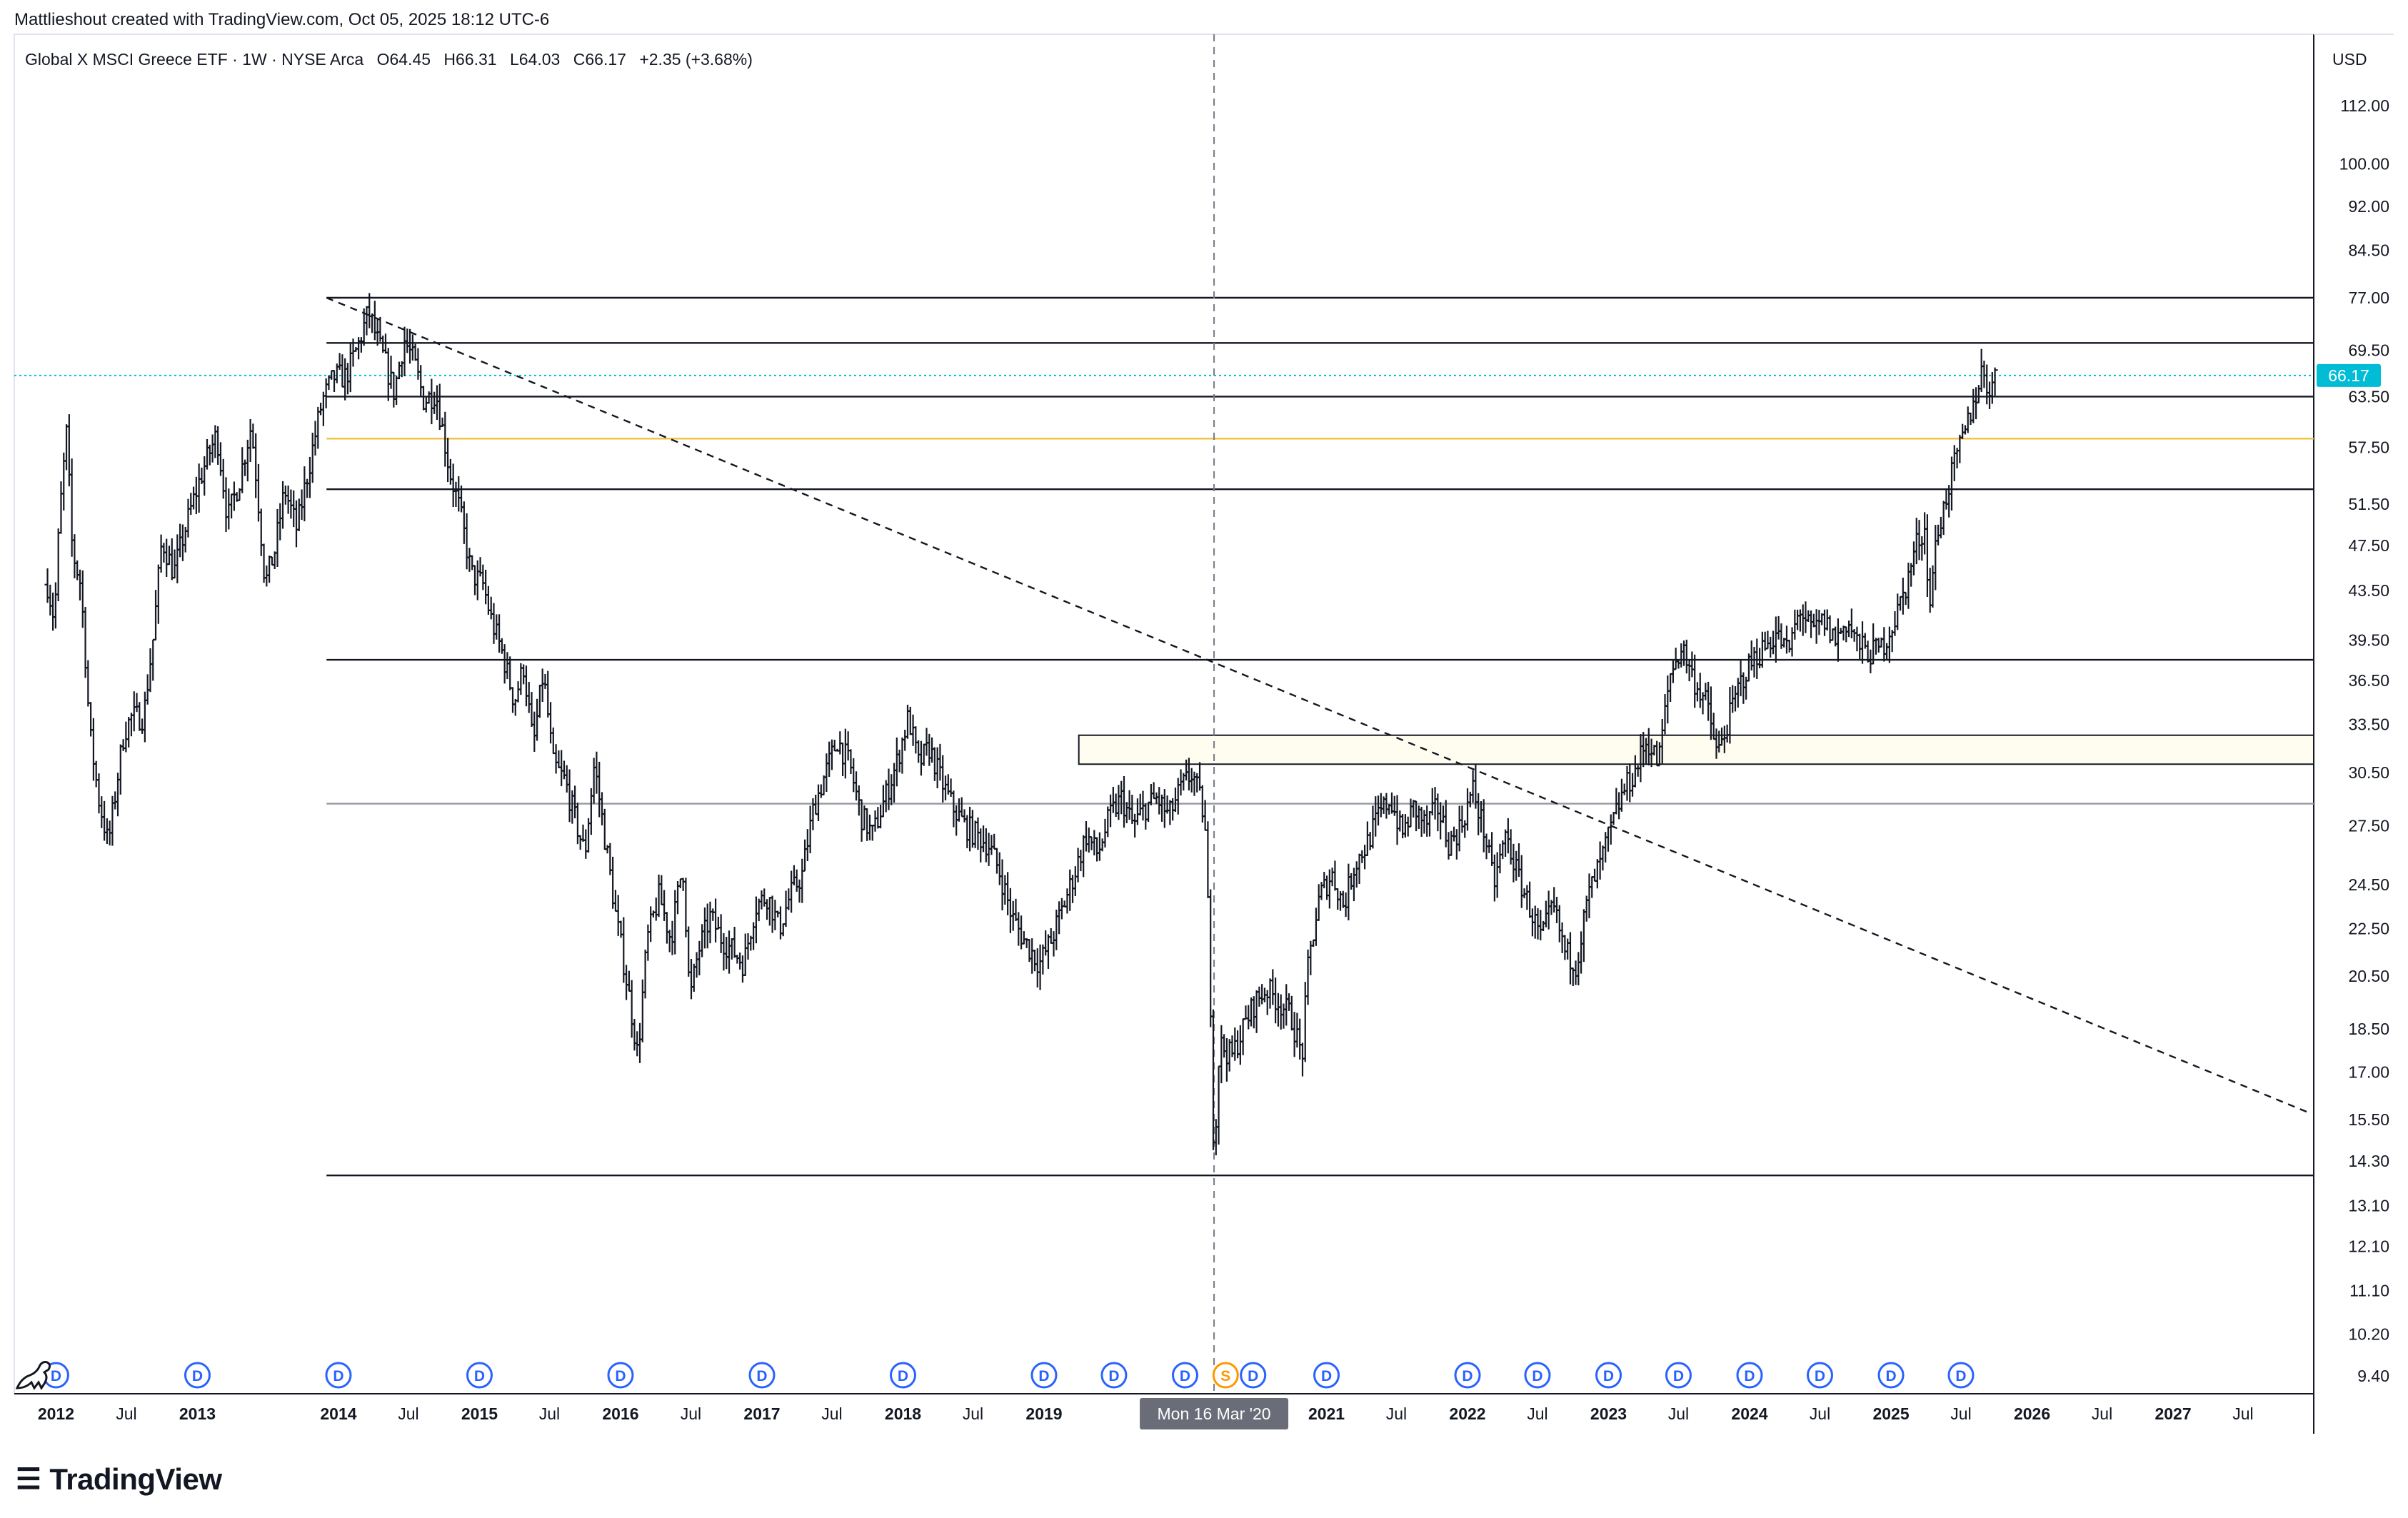 The height and width of the screenshot is (1518, 2408). I want to click on high-value: 66.31, so click(476, 60).